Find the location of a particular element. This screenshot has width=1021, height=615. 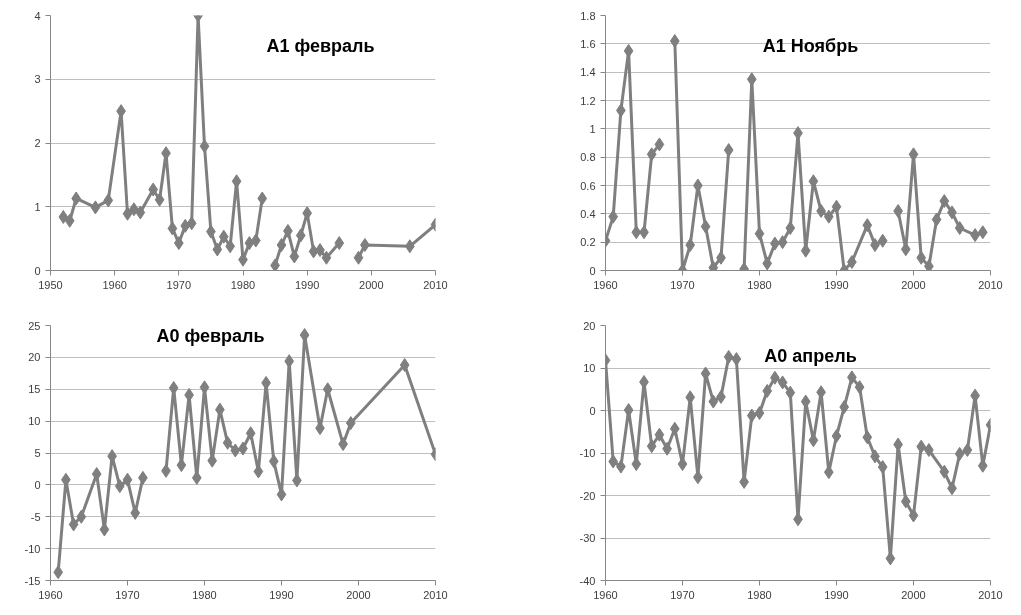

chart-title: А0 февраль is located at coordinates (210, 335).